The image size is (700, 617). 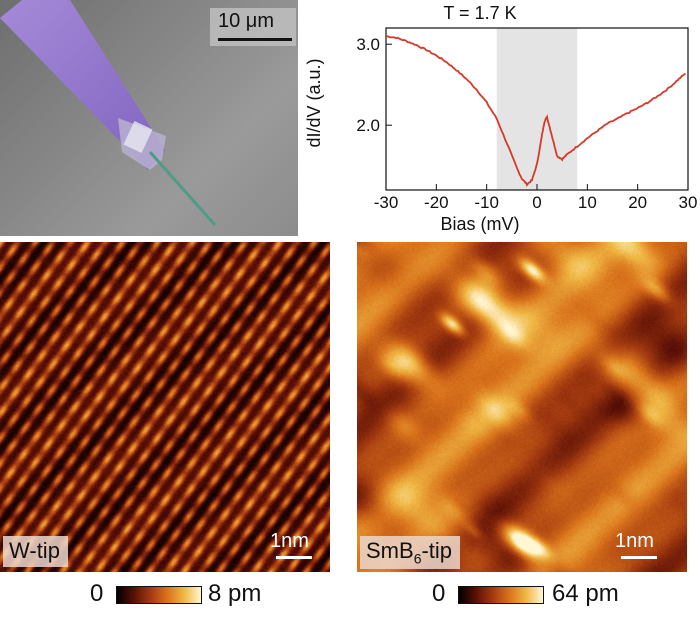 What do you see at coordinates (587, 202) in the screenshot?
I see `x-tick-label: 10` at bounding box center [587, 202].